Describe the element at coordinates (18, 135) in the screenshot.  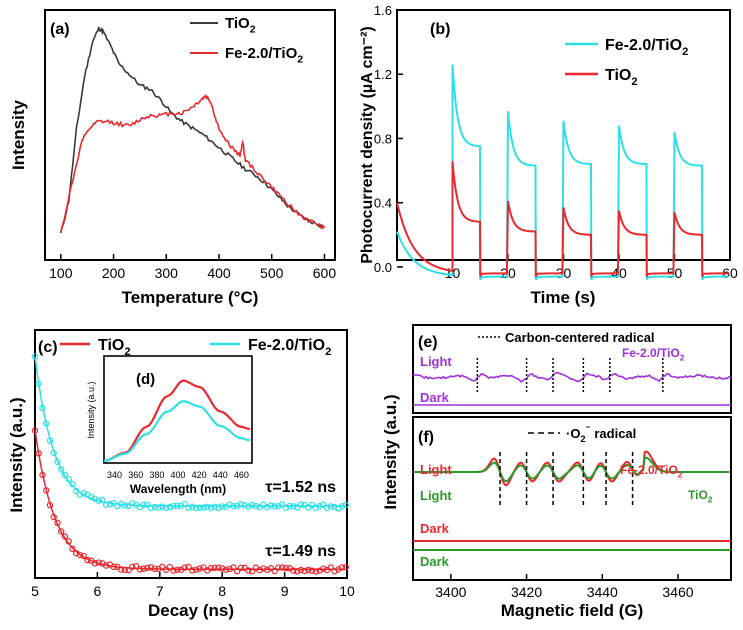
I see `panel-a-ylabel: Intensity` at that location.